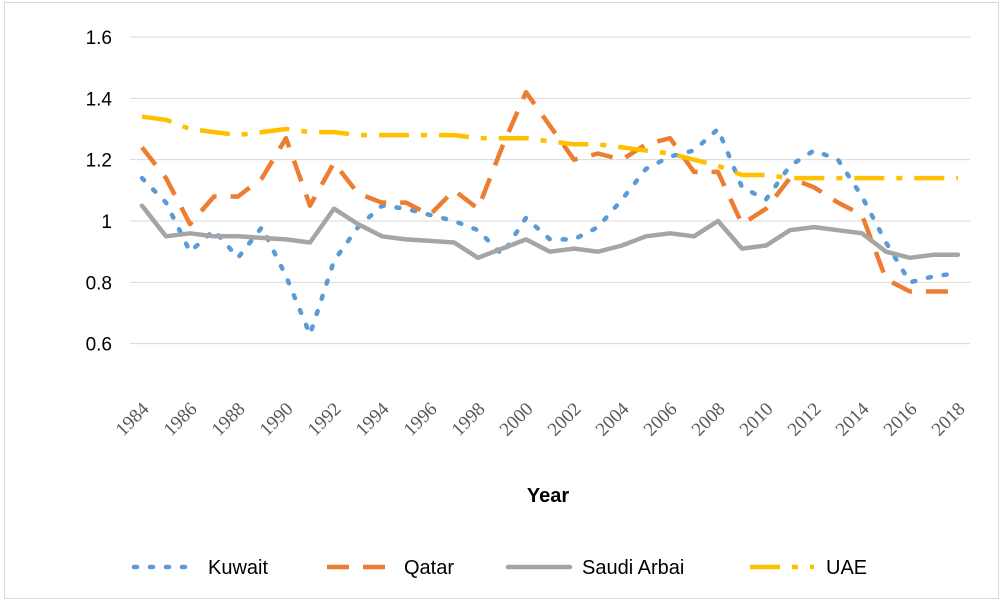 The width and height of the screenshot is (1003, 603). What do you see at coordinates (106, 222) in the screenshot?
I see `y-tick-label: 1` at bounding box center [106, 222].